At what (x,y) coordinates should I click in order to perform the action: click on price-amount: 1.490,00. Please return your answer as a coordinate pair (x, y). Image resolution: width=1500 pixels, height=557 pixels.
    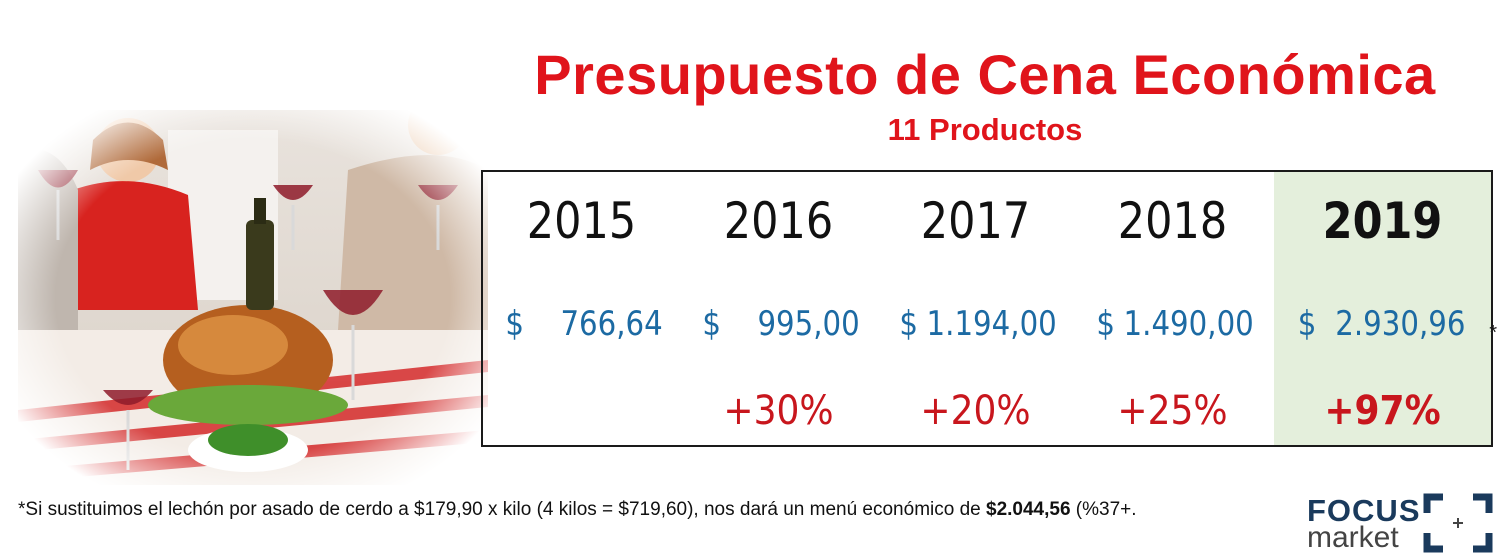
    Looking at the image, I should click on (1188, 324).